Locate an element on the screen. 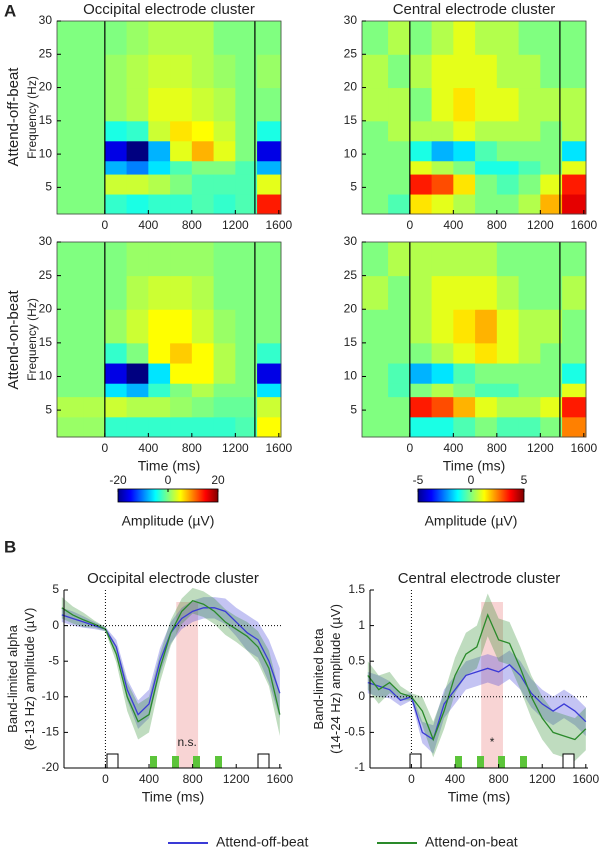 Image resolution: width=605 pixels, height=858 pixels. colorbar-tick-label: -5 is located at coordinates (418, 480).